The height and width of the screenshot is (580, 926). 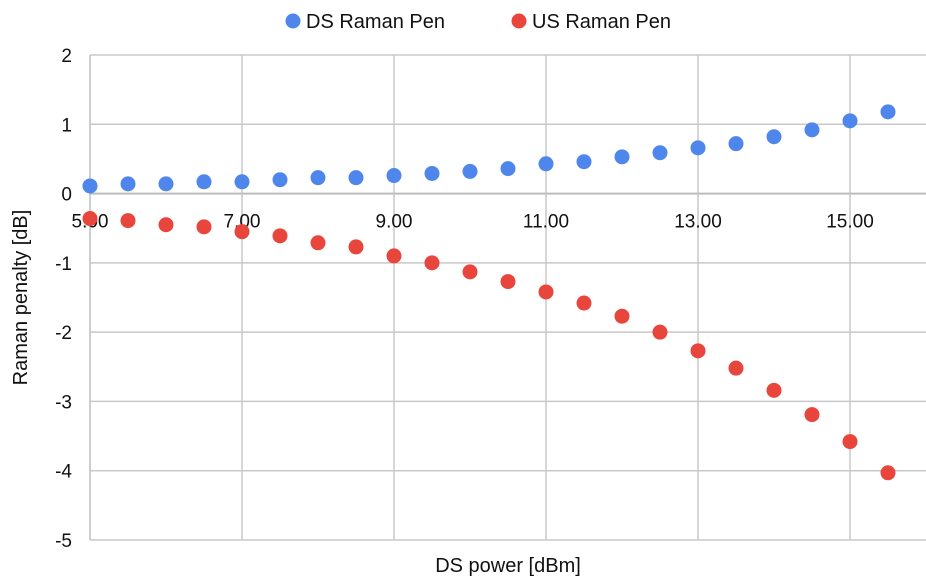 What do you see at coordinates (601, 22) in the screenshot?
I see `legend-label: US Raman Pen` at bounding box center [601, 22].